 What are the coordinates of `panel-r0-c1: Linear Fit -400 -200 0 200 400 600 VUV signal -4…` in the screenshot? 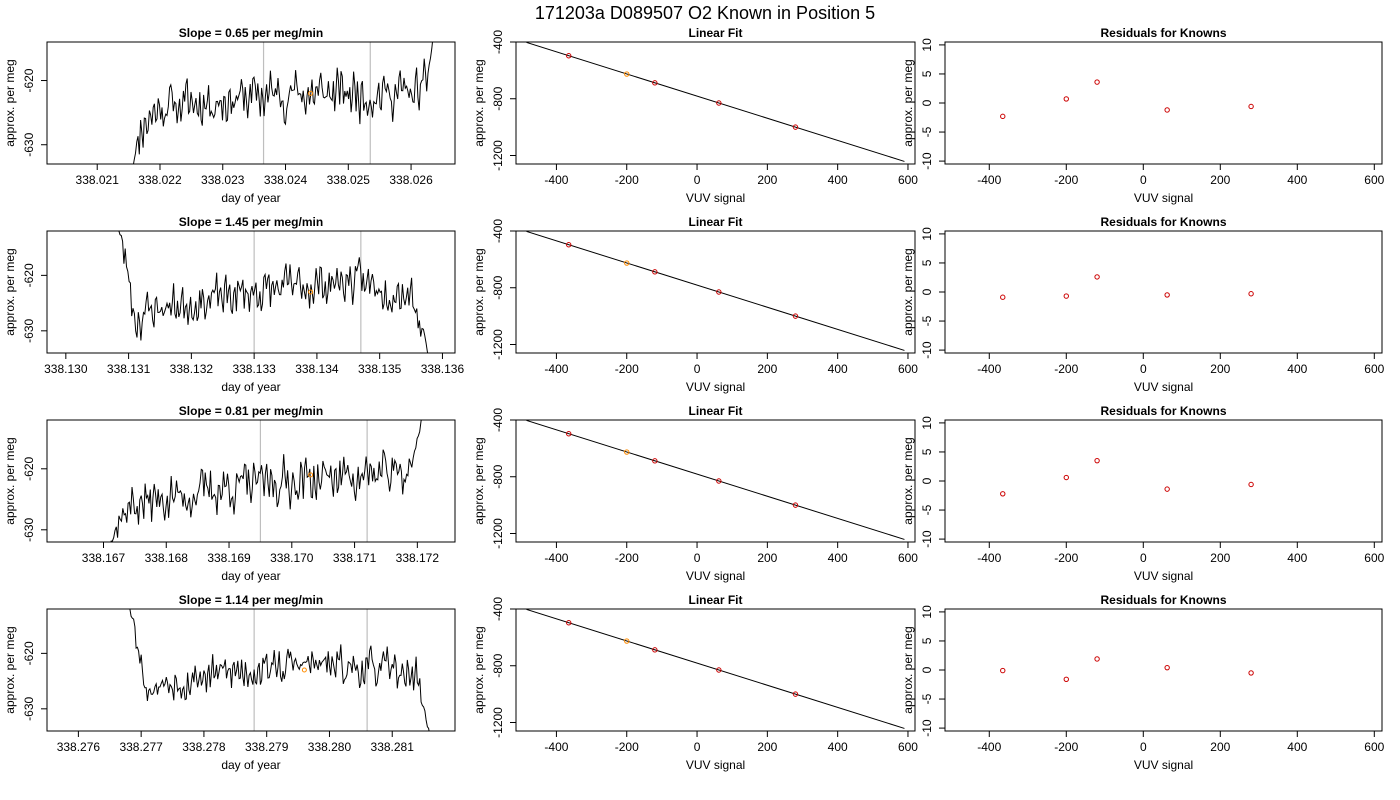 It's located at (695, 115).